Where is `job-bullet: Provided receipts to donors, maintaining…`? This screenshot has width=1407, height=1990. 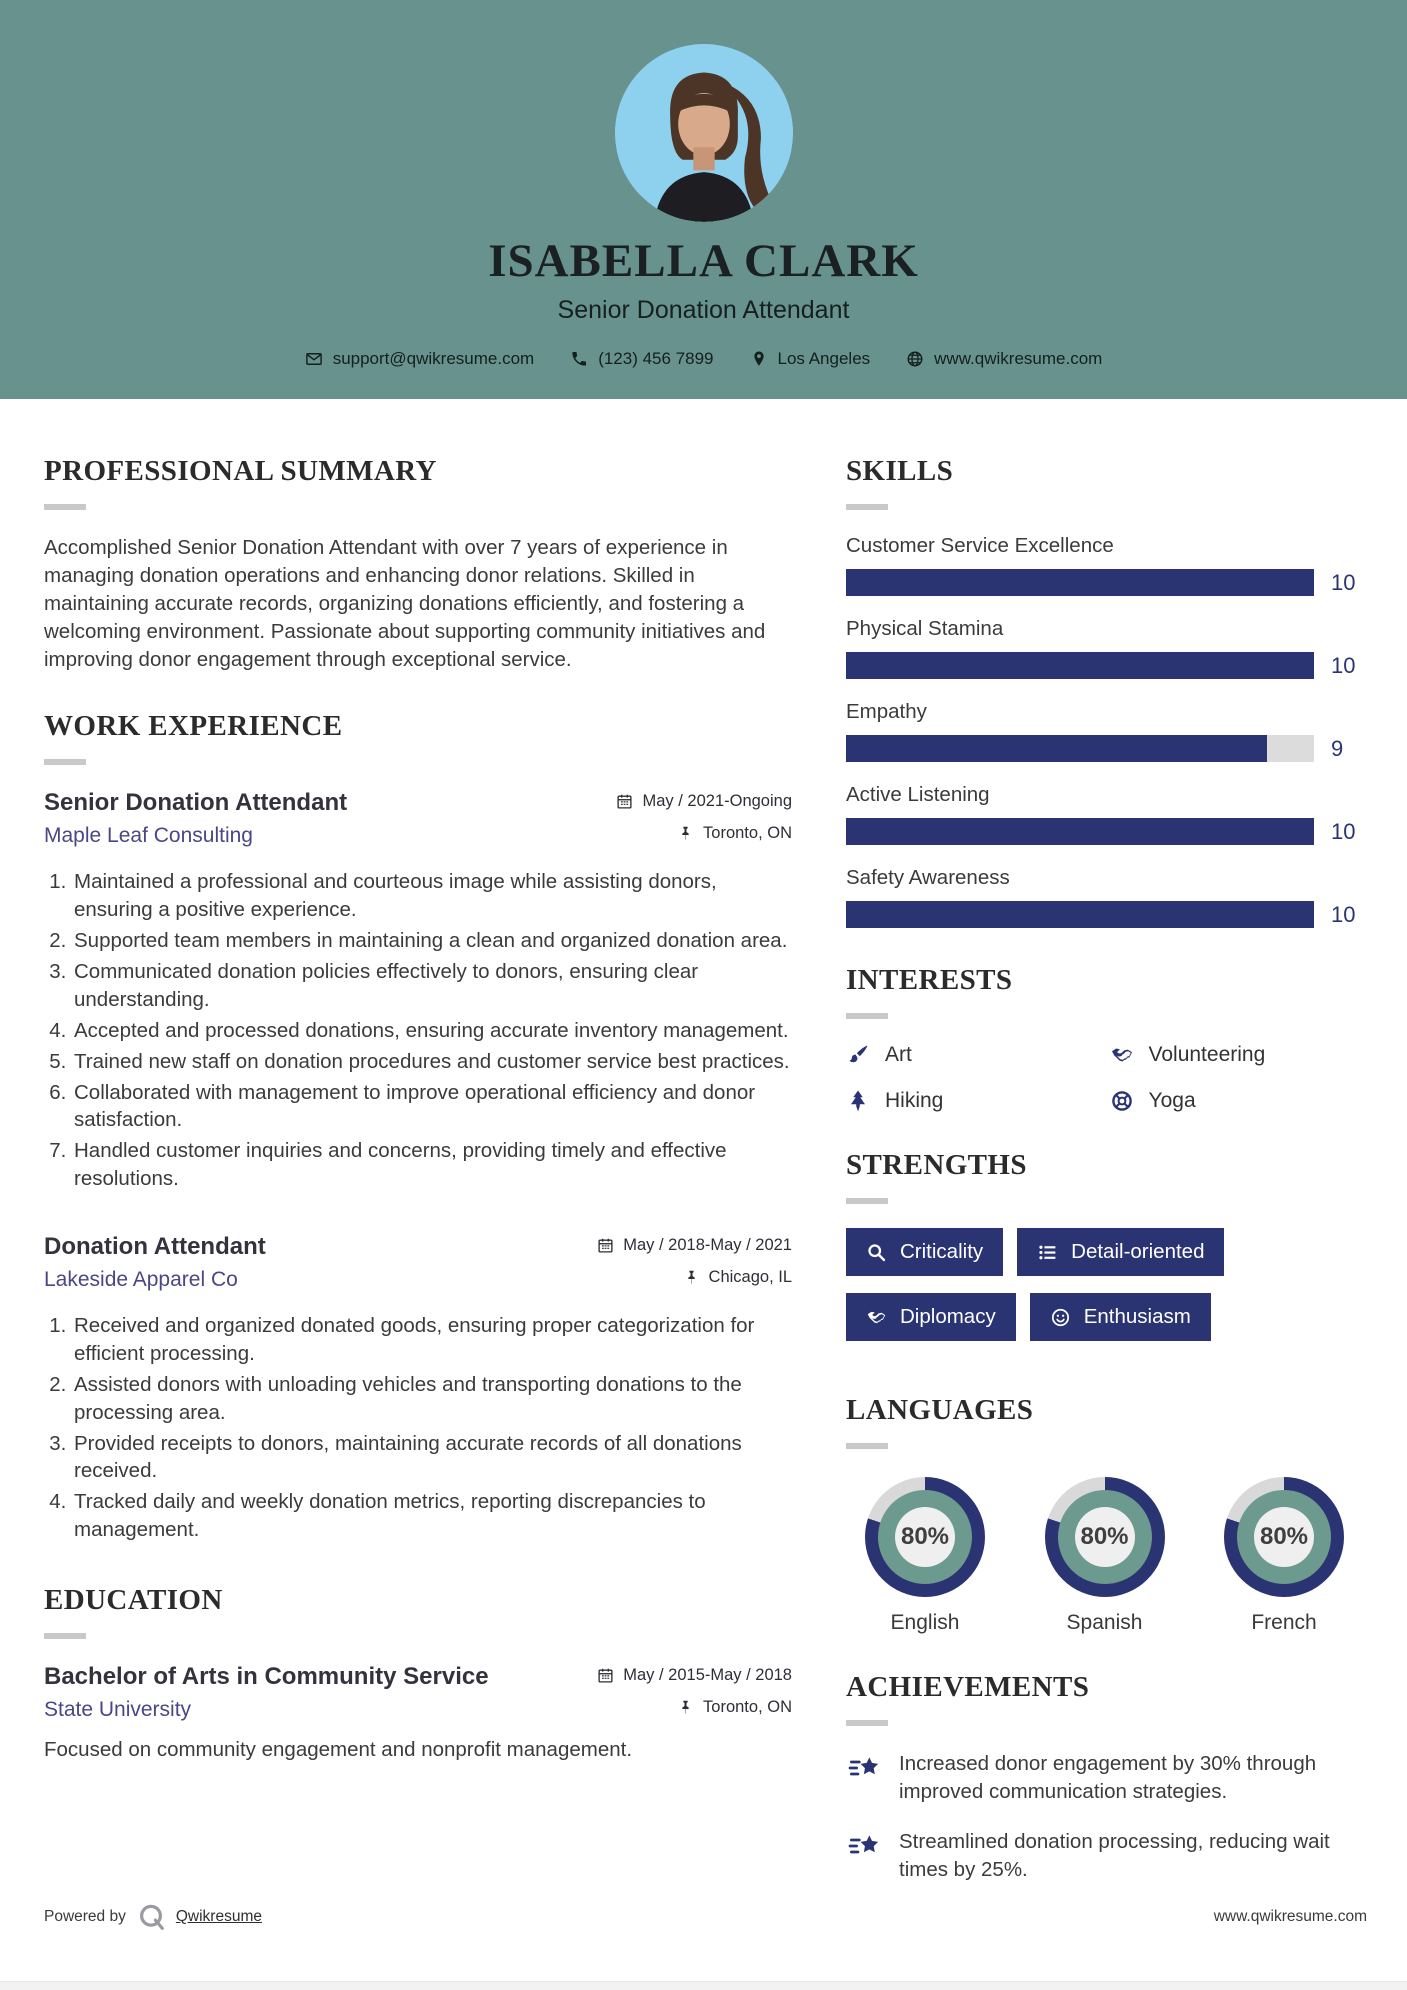 job-bullet: Provided receipts to donors, maintaining… is located at coordinates (432, 1458).